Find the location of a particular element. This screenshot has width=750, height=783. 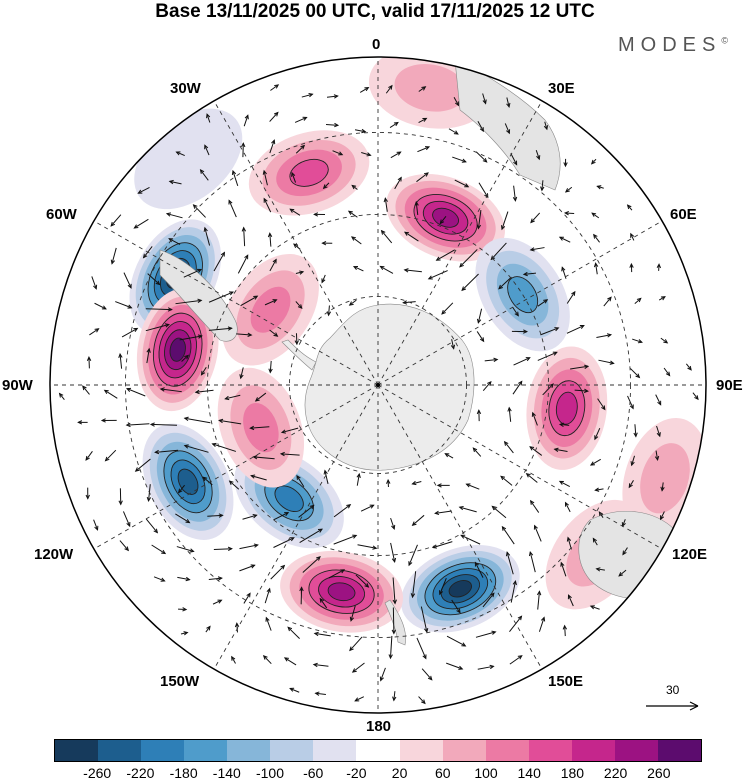

antarctica-landmass is located at coordinates (389, 387).